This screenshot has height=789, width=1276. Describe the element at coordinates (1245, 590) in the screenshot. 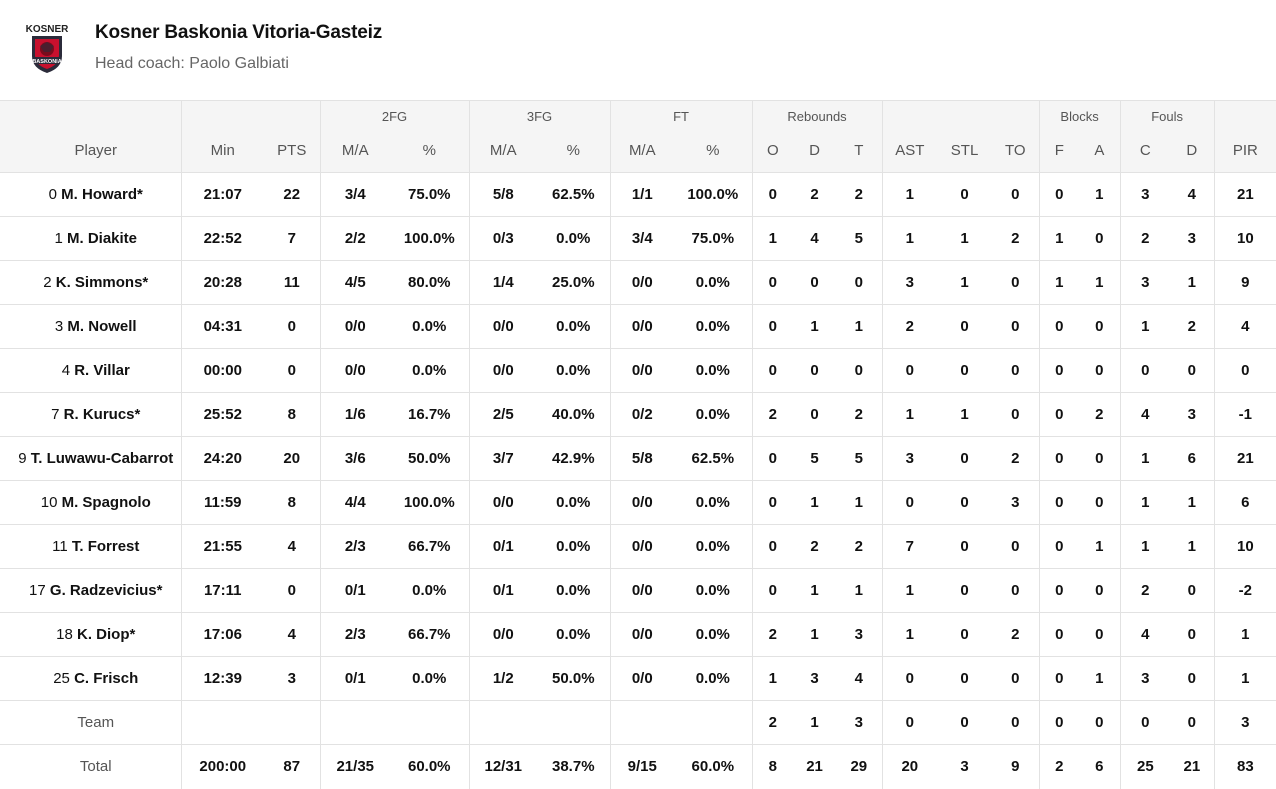

I see `stat-cell: -2` at that location.